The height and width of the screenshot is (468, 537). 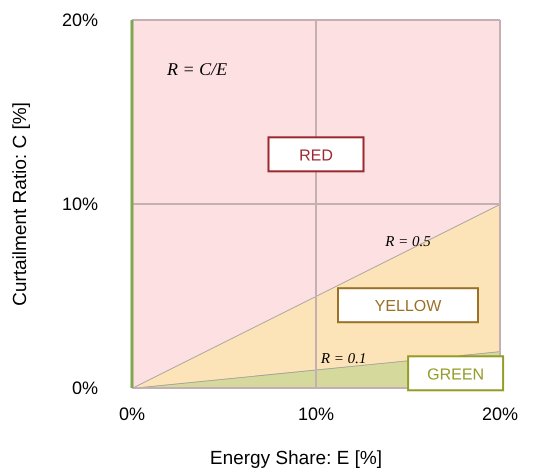 I want to click on x-tick-label: 0%, so click(x=132, y=414).